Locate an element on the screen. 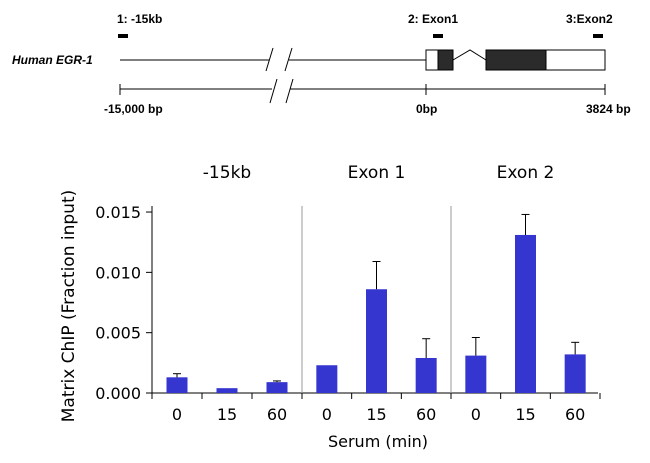 This screenshot has height=463, width=650. x-axis-label: Serum (min) is located at coordinates (378, 441).